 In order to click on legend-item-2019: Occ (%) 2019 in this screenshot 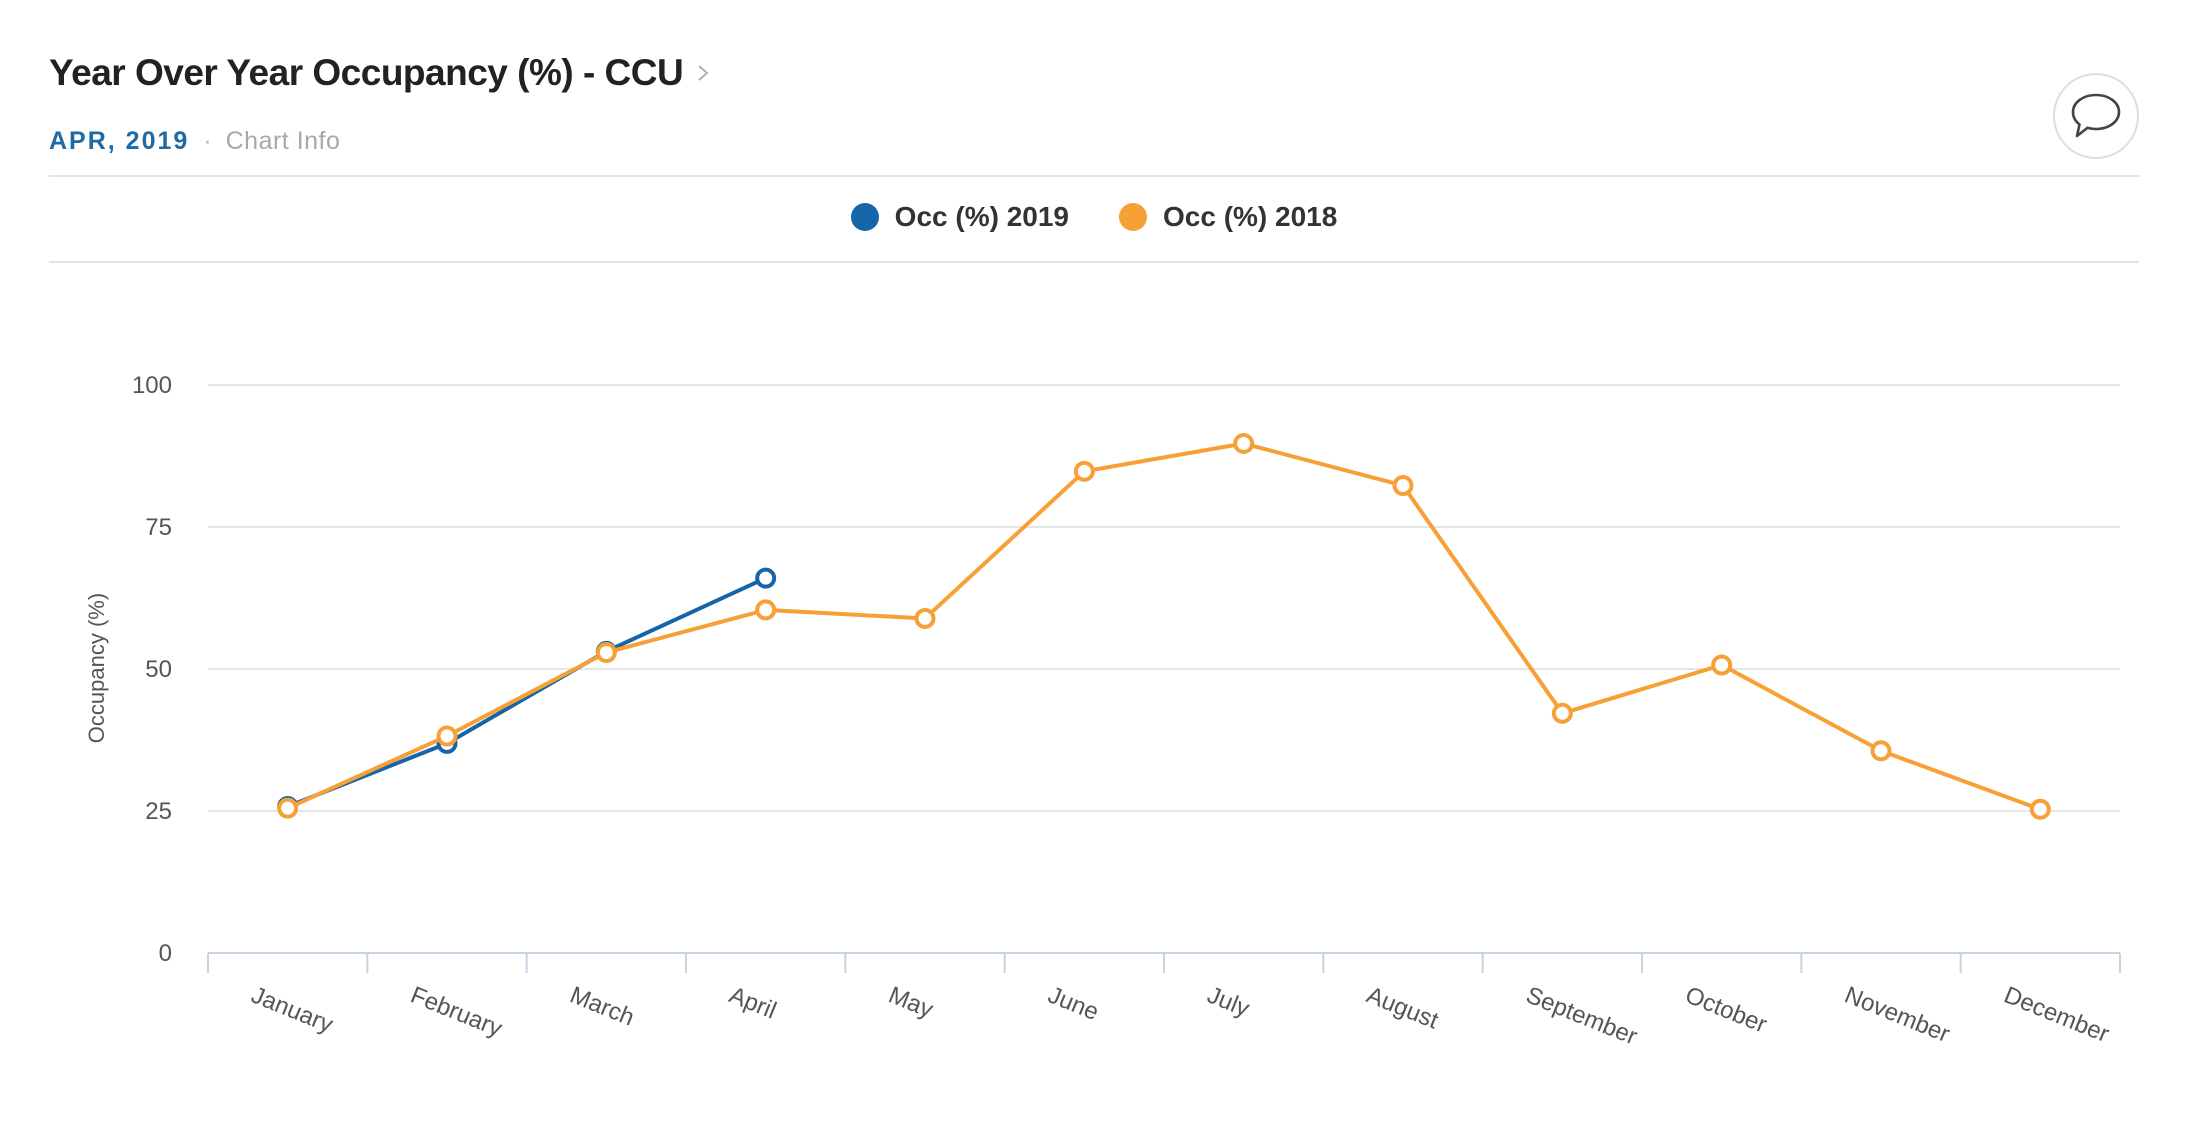, I will do `click(959, 217)`.